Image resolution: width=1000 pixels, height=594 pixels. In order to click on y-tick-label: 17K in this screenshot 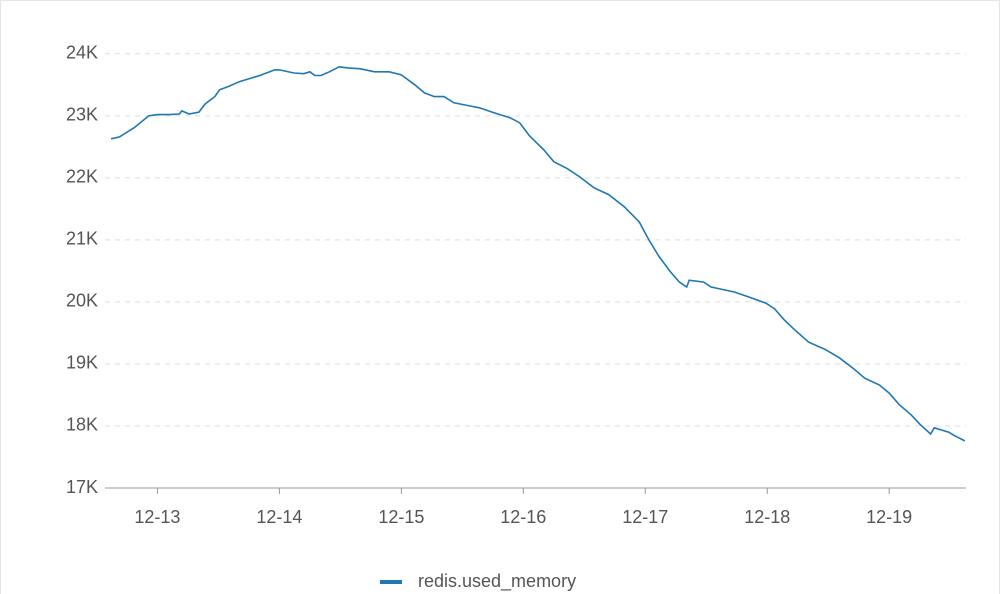, I will do `click(82, 487)`.